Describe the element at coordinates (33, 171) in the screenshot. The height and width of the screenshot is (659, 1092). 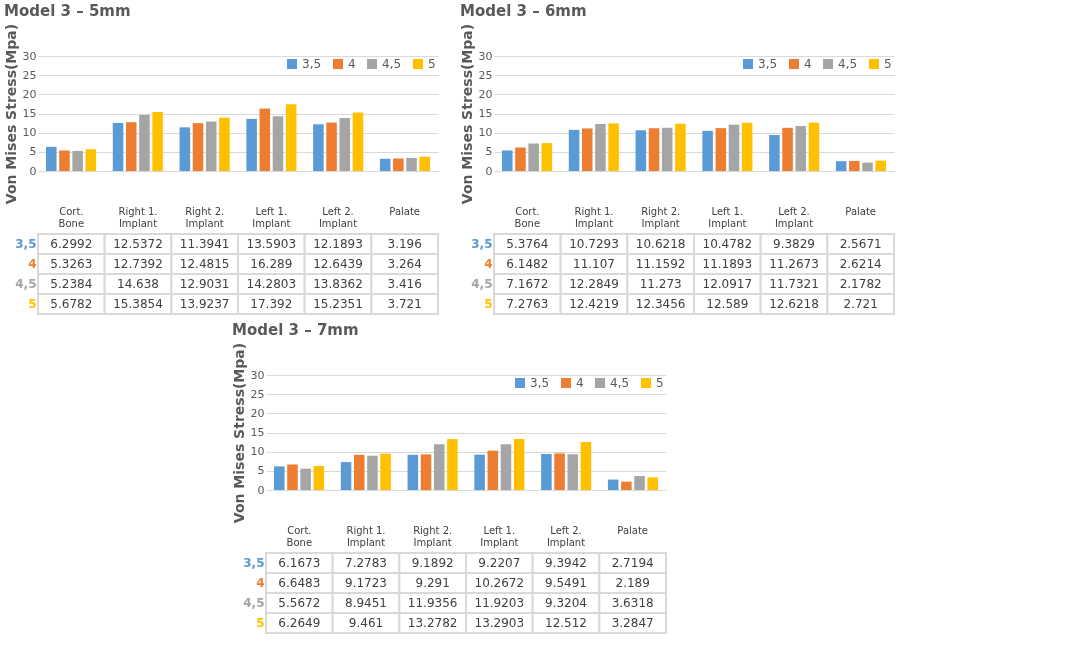
I see `y-tick-label: 0` at that location.